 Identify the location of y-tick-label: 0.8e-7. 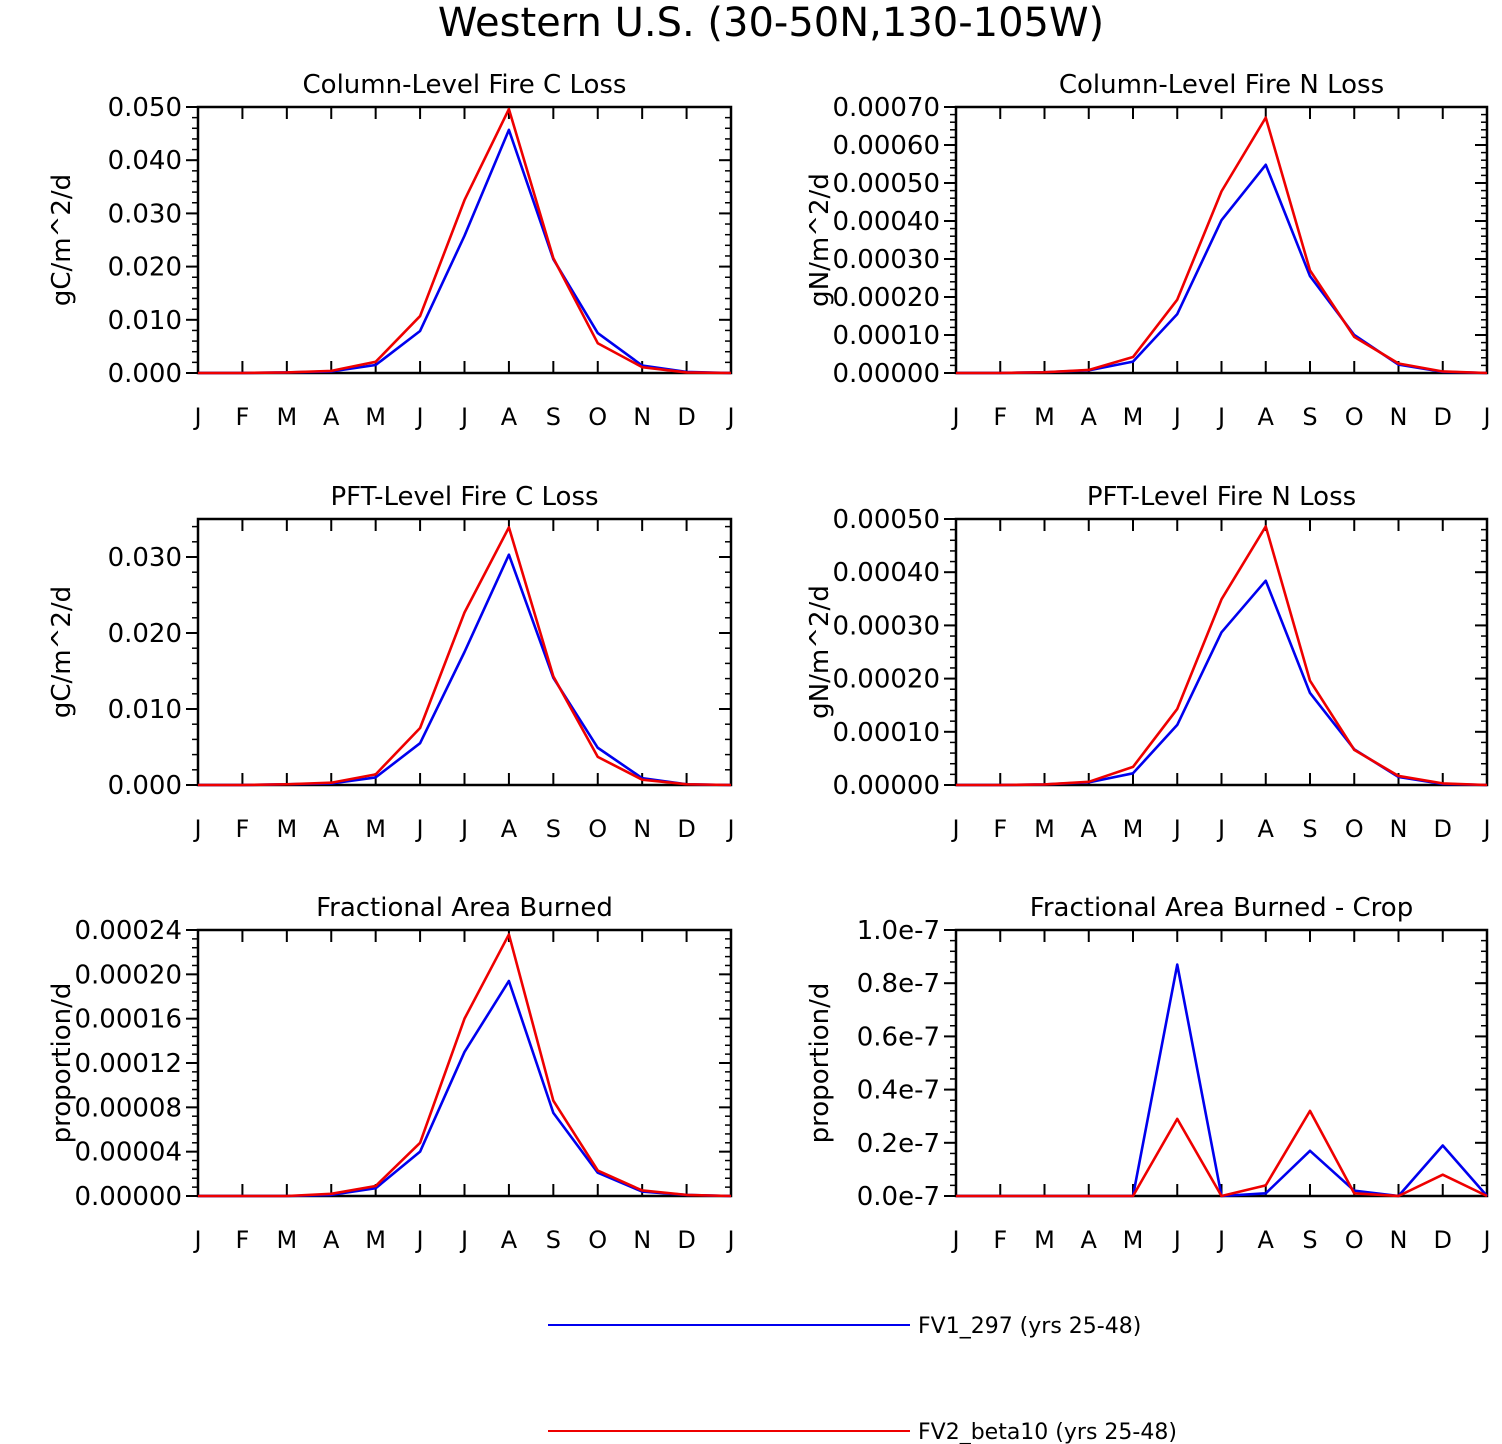
(898, 984).